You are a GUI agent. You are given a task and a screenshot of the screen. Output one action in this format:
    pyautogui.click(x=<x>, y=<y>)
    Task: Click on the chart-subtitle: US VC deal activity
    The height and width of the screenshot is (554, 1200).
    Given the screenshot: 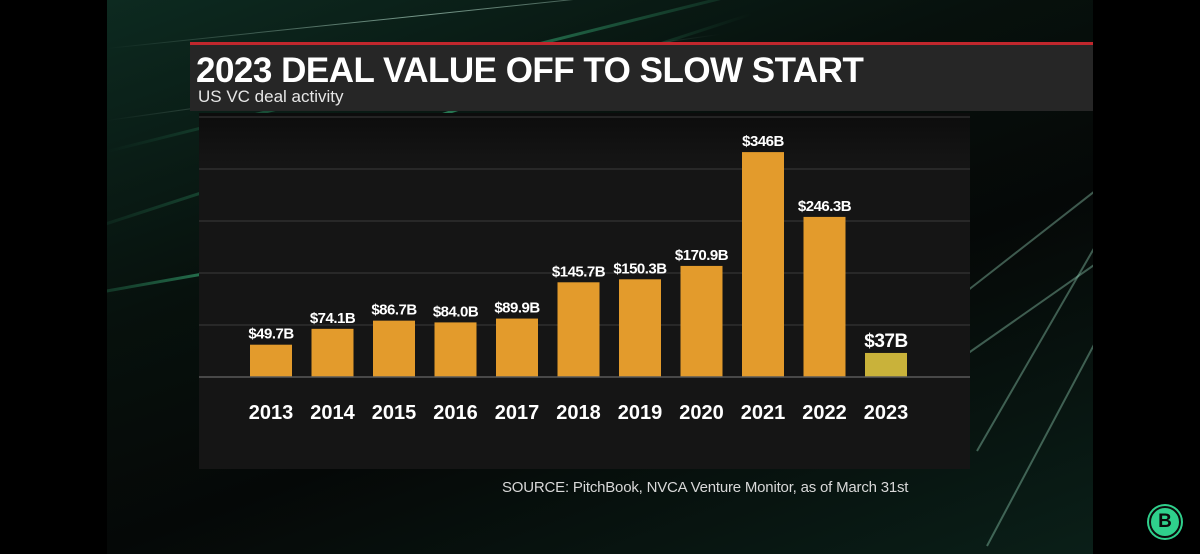 What is the action you would take?
    pyautogui.click(x=271, y=96)
    